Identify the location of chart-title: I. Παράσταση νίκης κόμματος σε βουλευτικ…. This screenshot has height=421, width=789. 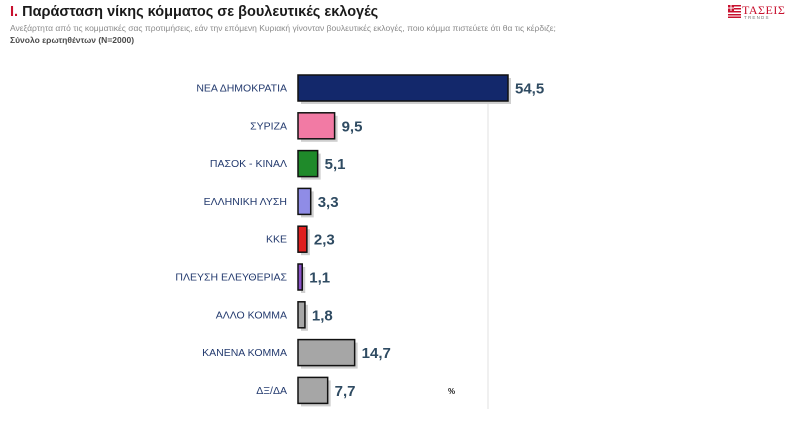
(360, 12).